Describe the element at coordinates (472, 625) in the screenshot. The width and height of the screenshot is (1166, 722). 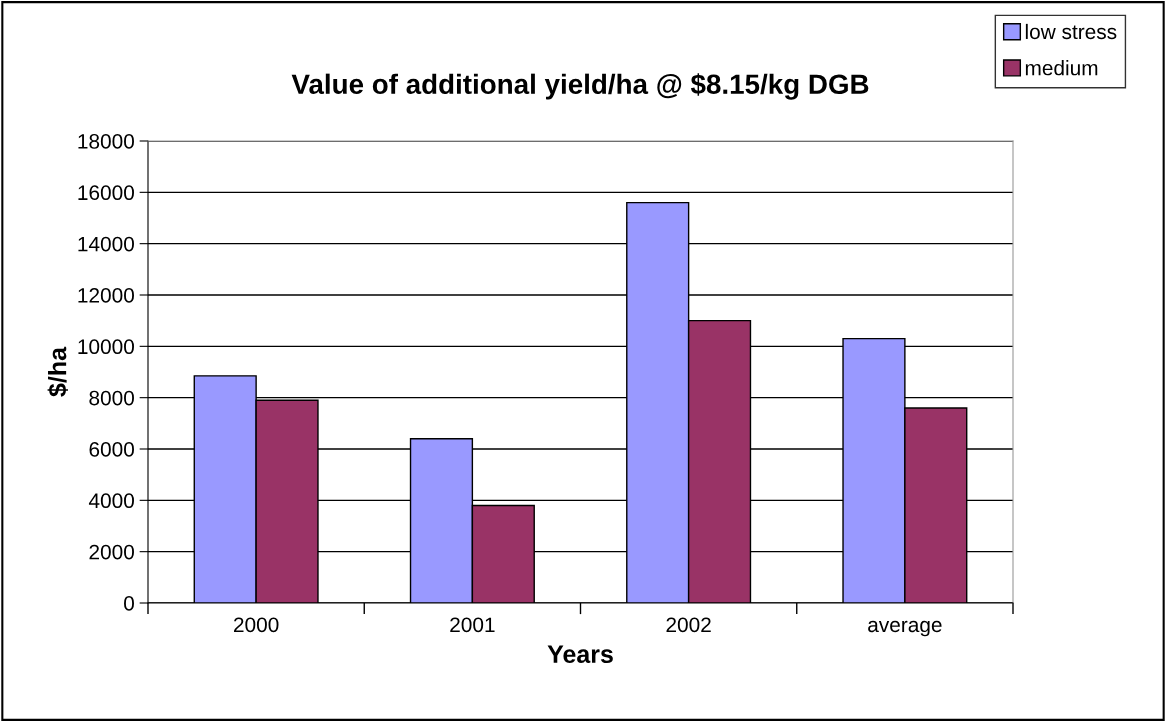
I see `x-tick-label: 2001` at that location.